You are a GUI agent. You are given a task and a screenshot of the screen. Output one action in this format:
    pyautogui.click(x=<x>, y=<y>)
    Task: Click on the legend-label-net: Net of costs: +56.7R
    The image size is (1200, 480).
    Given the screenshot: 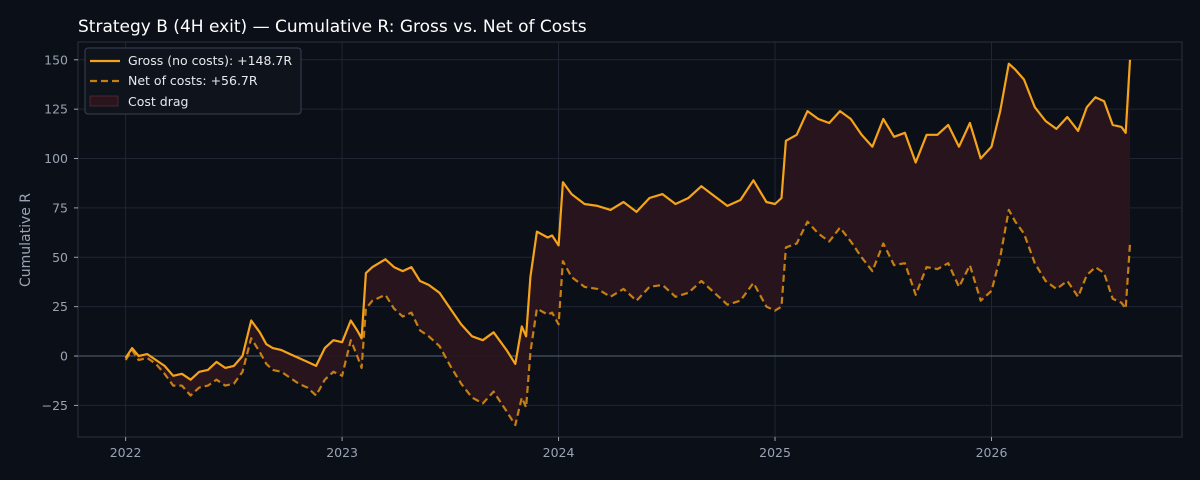 What is the action you would take?
    pyautogui.click(x=193, y=80)
    